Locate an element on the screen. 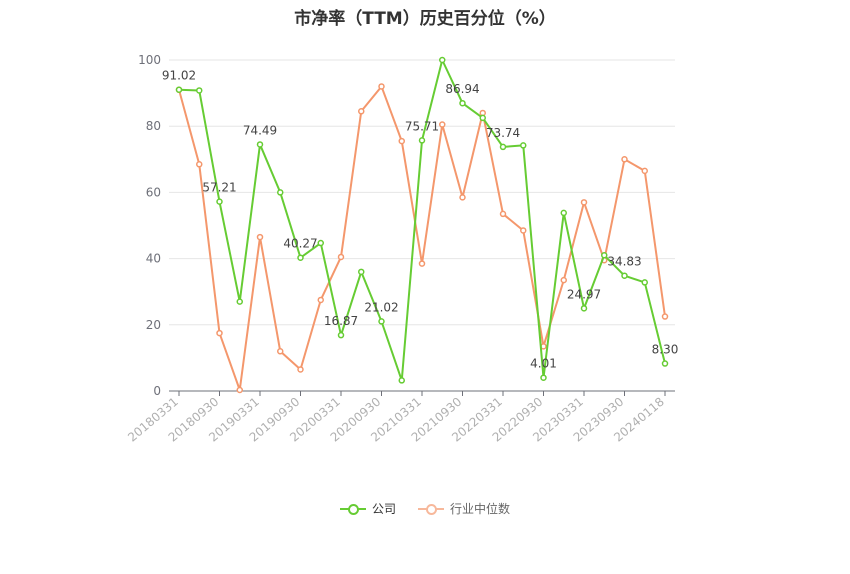 The image size is (850, 574). chart-title: 市净率（TTM）历史百分位（%） is located at coordinates (425, 19).